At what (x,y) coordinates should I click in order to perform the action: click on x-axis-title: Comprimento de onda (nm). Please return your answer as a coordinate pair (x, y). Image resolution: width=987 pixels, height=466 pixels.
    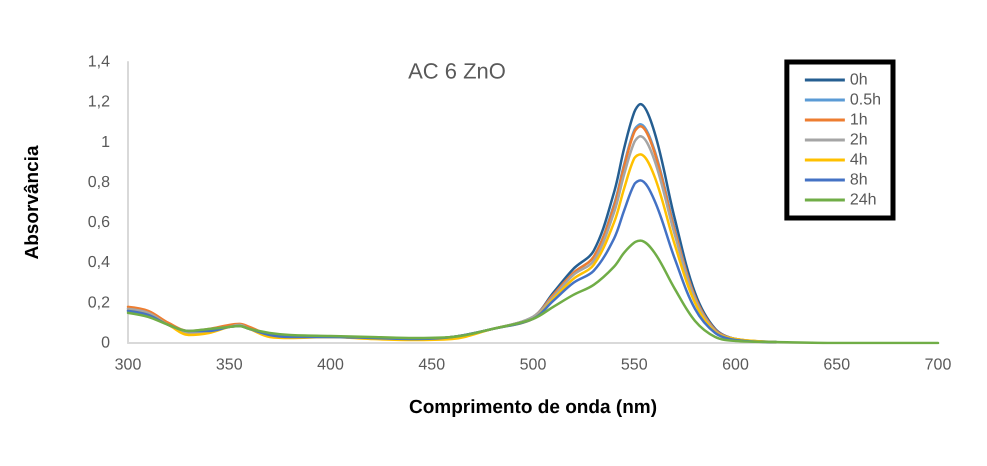
    Looking at the image, I should click on (533, 407).